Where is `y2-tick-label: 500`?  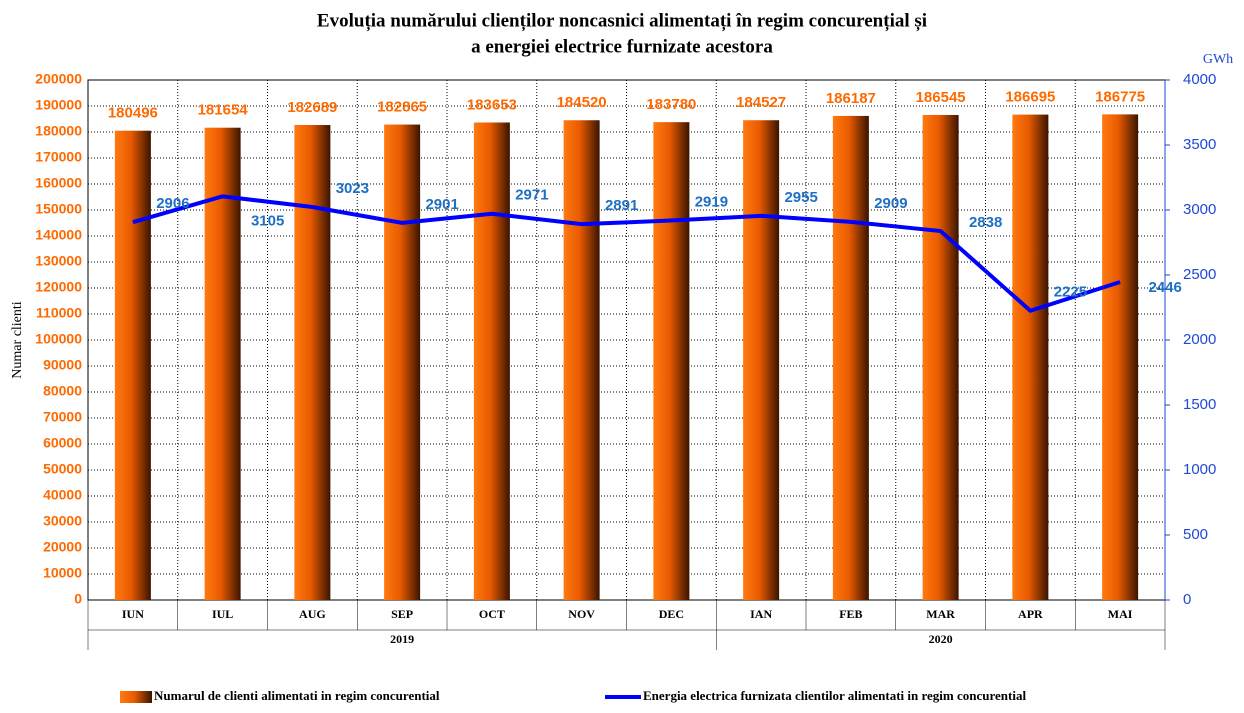 y2-tick-label: 500 is located at coordinates (1195, 534).